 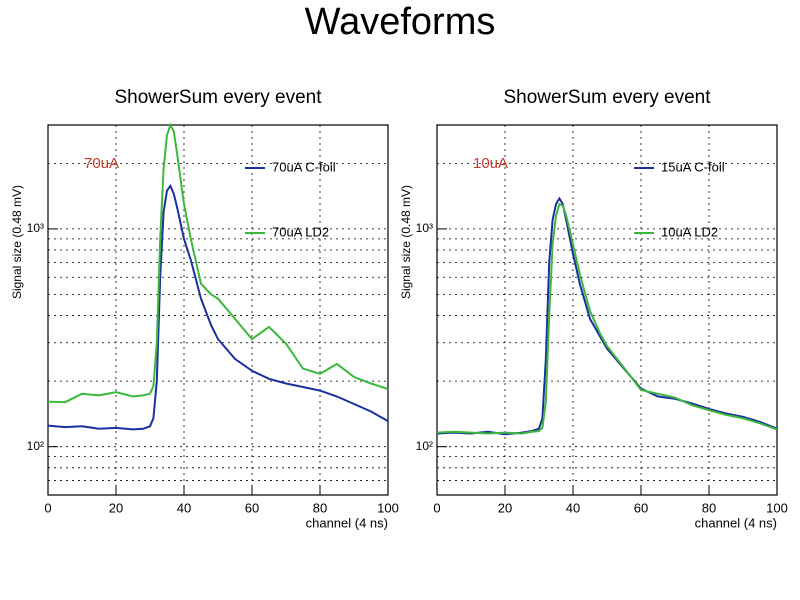 I want to click on legend-label: 70uA LD2, so click(x=300, y=231).